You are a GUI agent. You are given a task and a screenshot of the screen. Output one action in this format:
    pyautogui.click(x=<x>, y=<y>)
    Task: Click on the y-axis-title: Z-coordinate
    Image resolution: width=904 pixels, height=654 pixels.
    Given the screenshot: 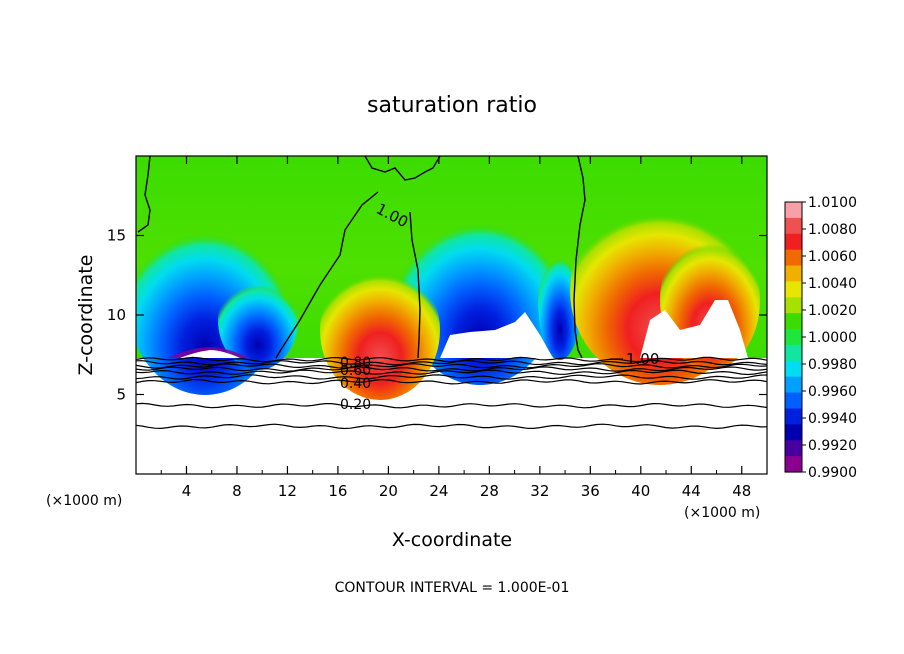 What is the action you would take?
    pyautogui.click(x=86, y=315)
    